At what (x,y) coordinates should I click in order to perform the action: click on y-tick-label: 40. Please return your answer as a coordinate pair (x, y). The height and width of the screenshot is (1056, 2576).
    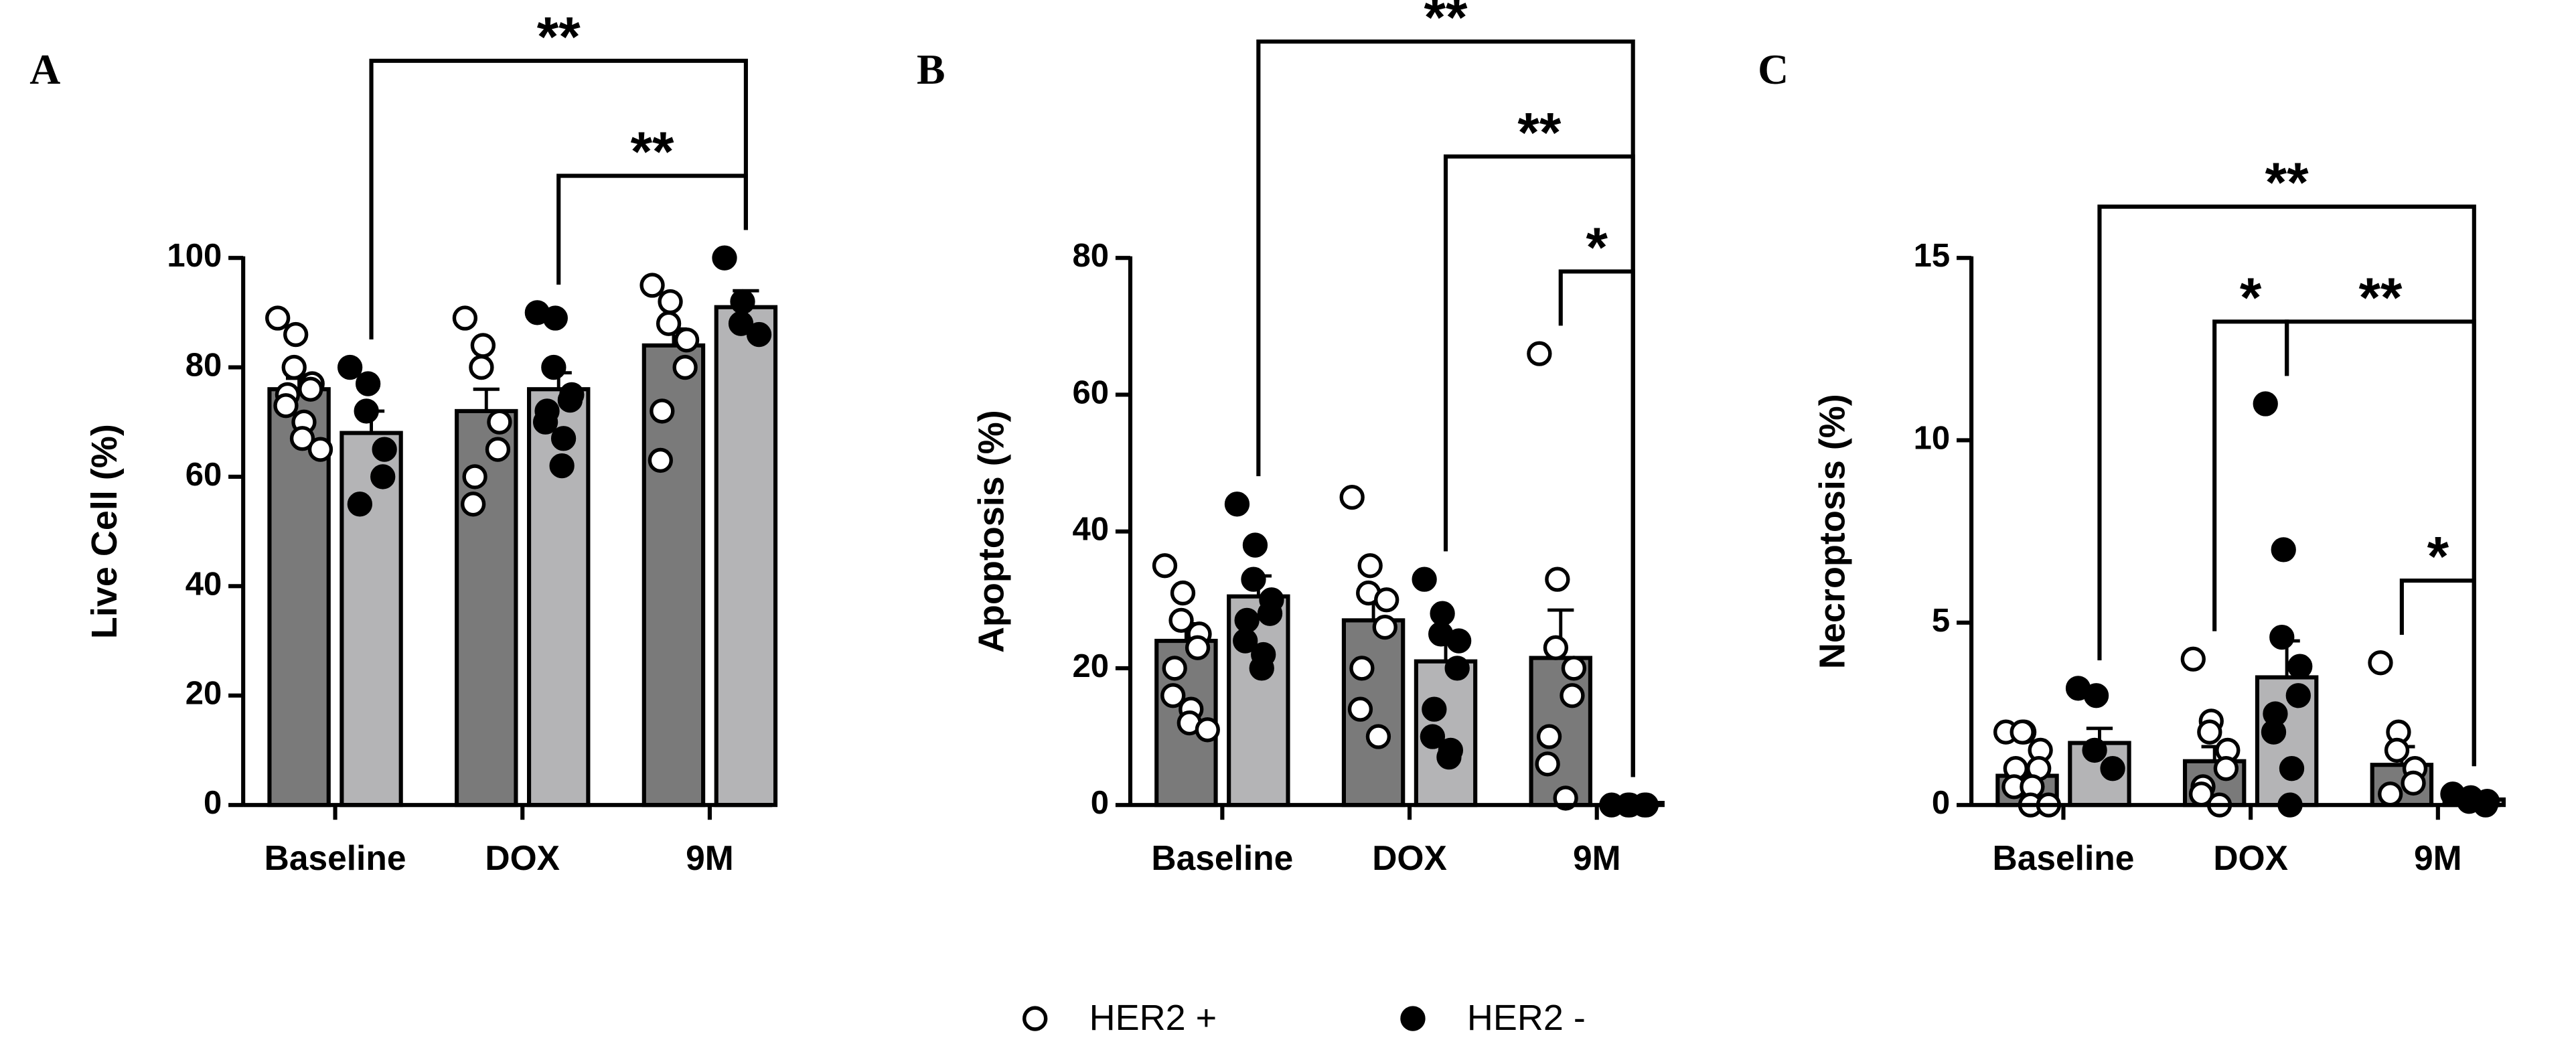
    Looking at the image, I should click on (1091, 530).